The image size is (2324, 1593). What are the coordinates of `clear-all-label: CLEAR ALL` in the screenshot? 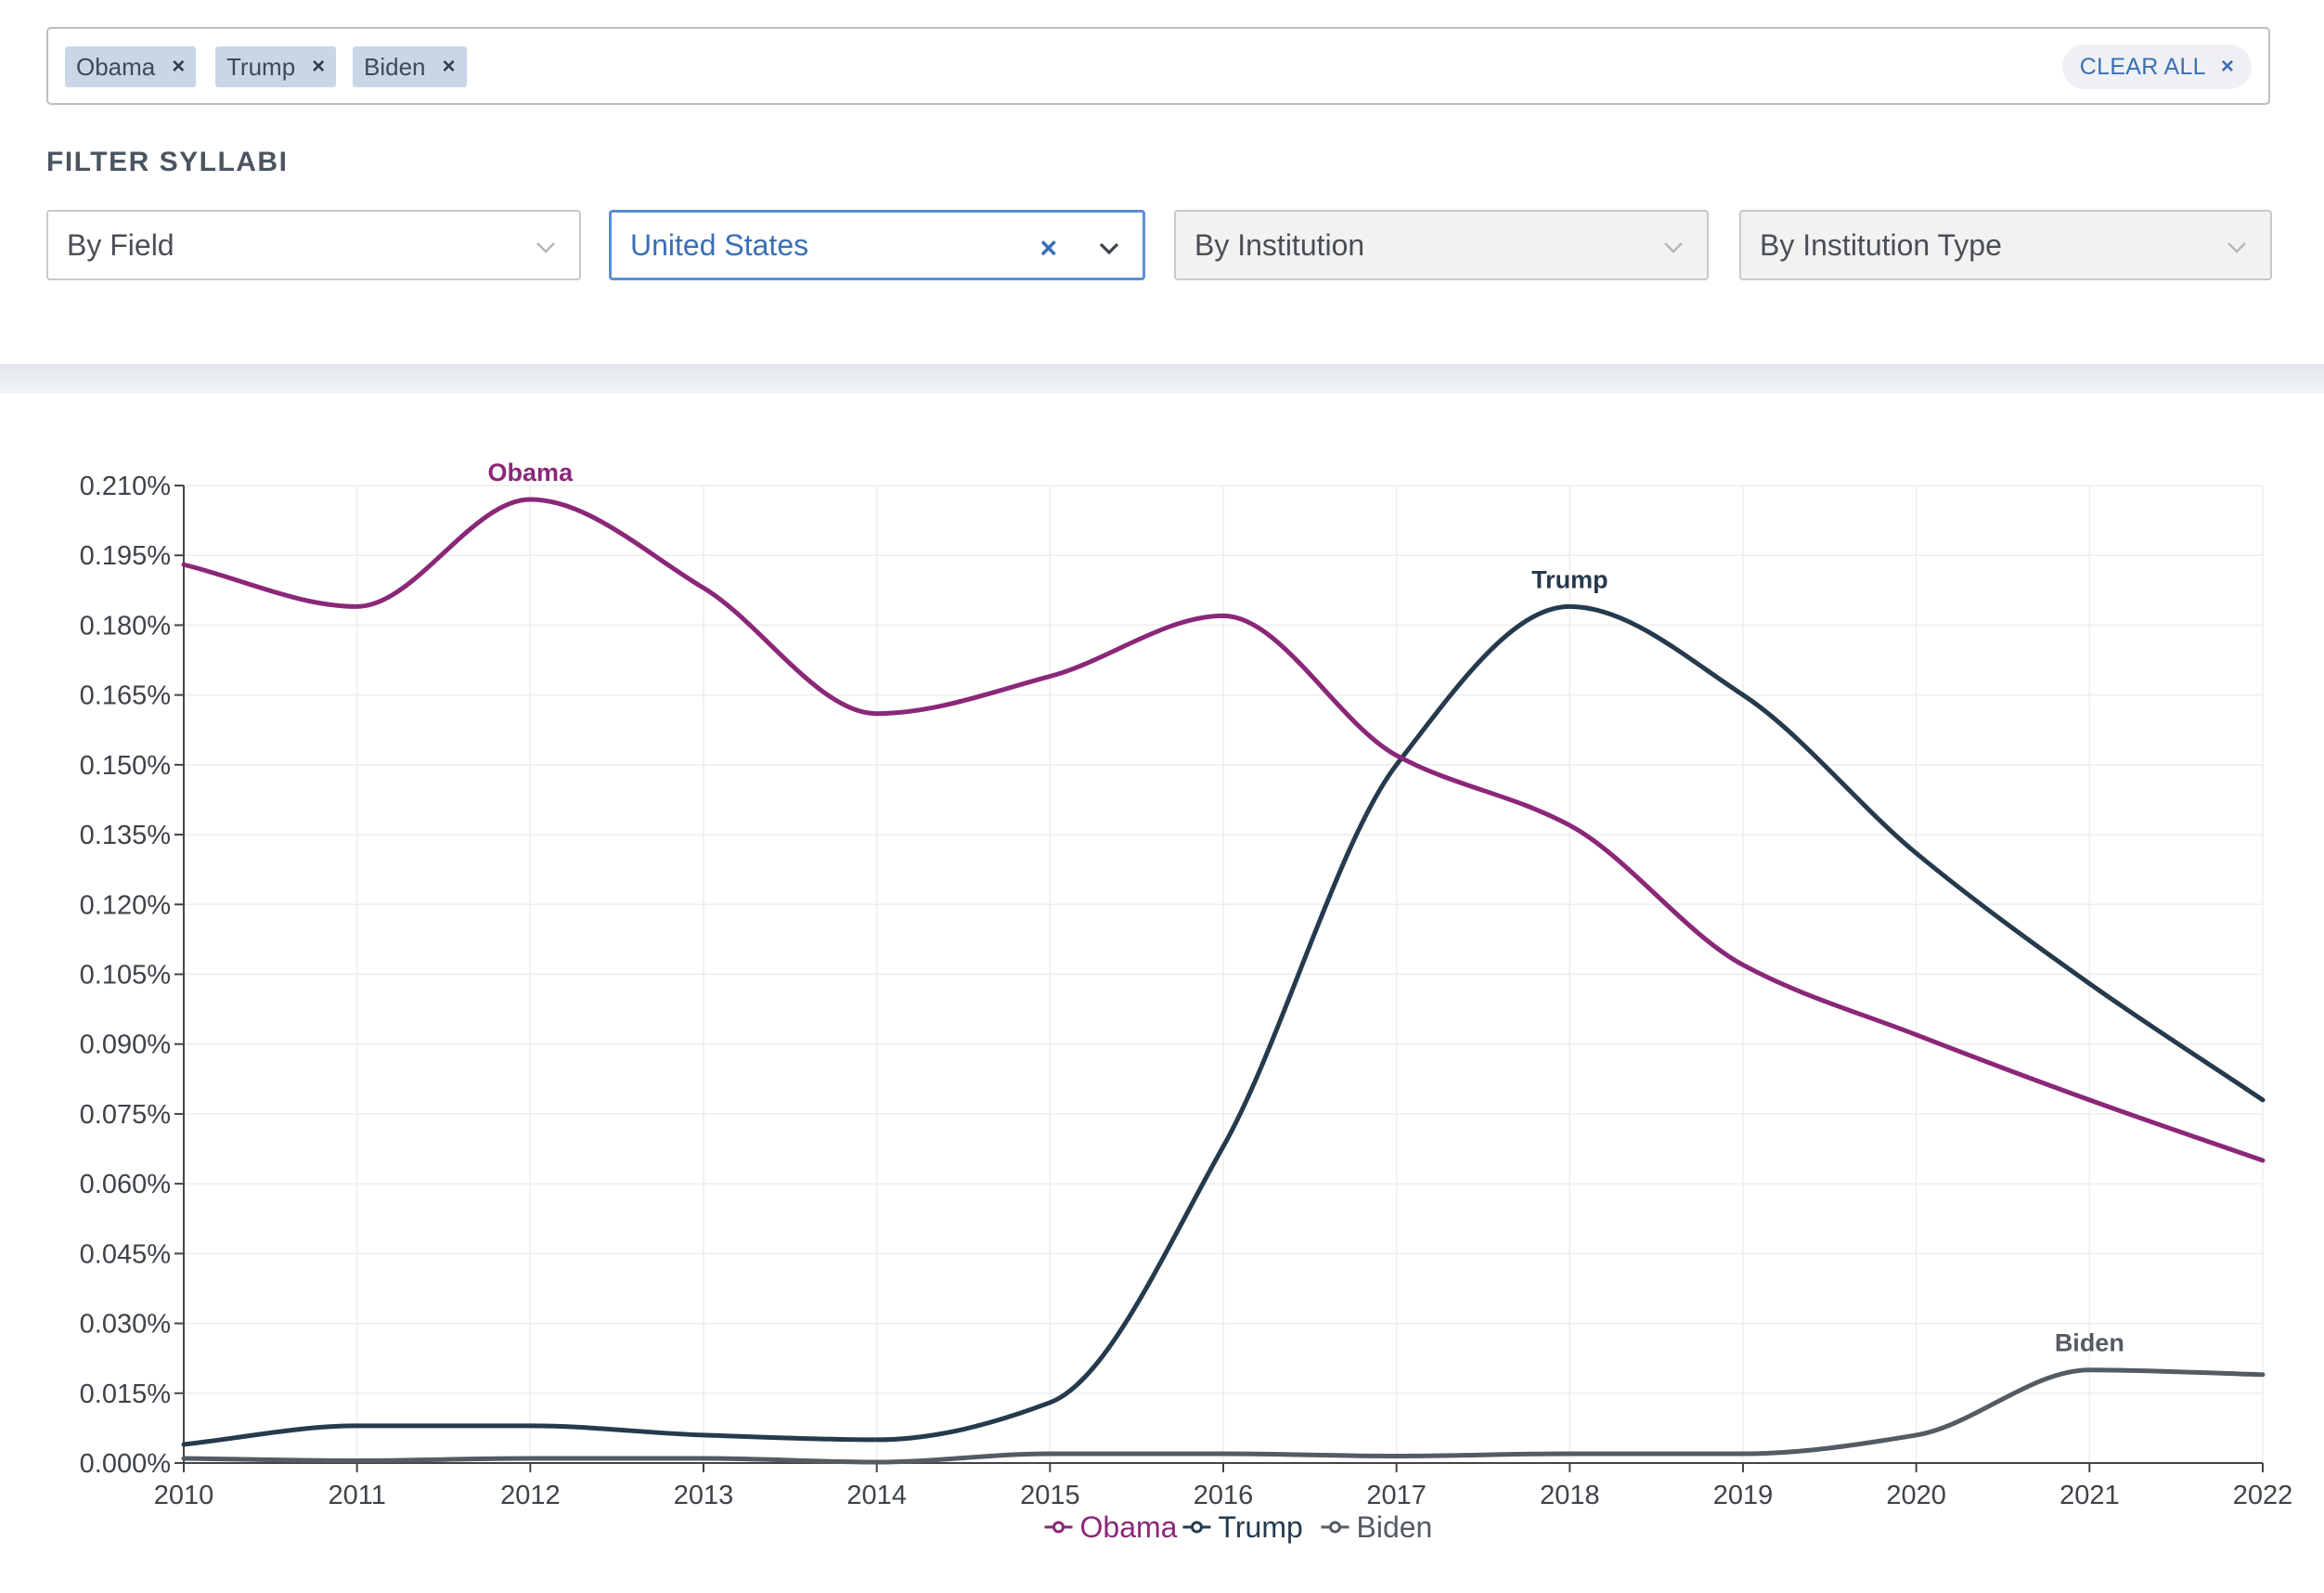 It's located at (2142, 66).